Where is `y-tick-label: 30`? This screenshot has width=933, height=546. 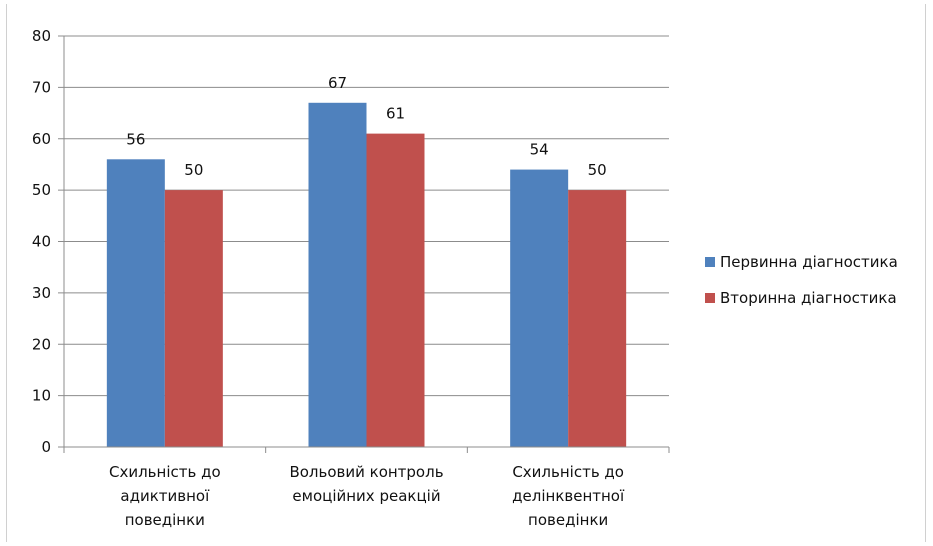 y-tick-label: 30 is located at coordinates (41, 293).